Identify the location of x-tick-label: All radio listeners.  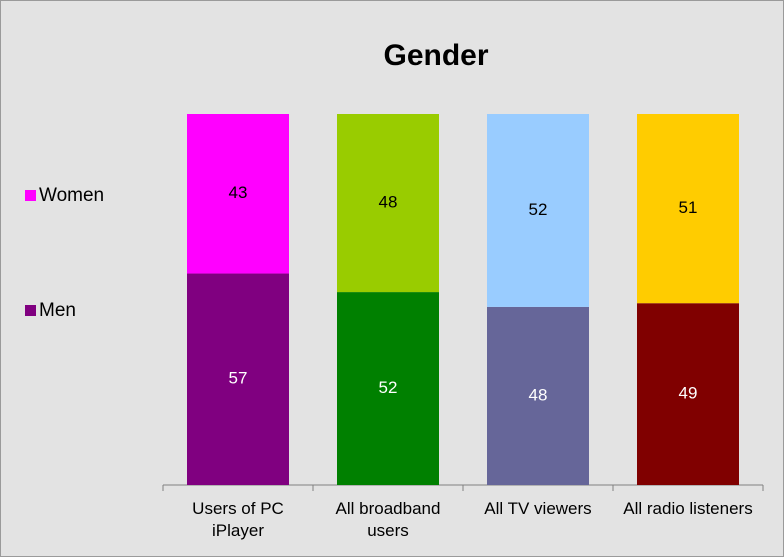
(688, 508).